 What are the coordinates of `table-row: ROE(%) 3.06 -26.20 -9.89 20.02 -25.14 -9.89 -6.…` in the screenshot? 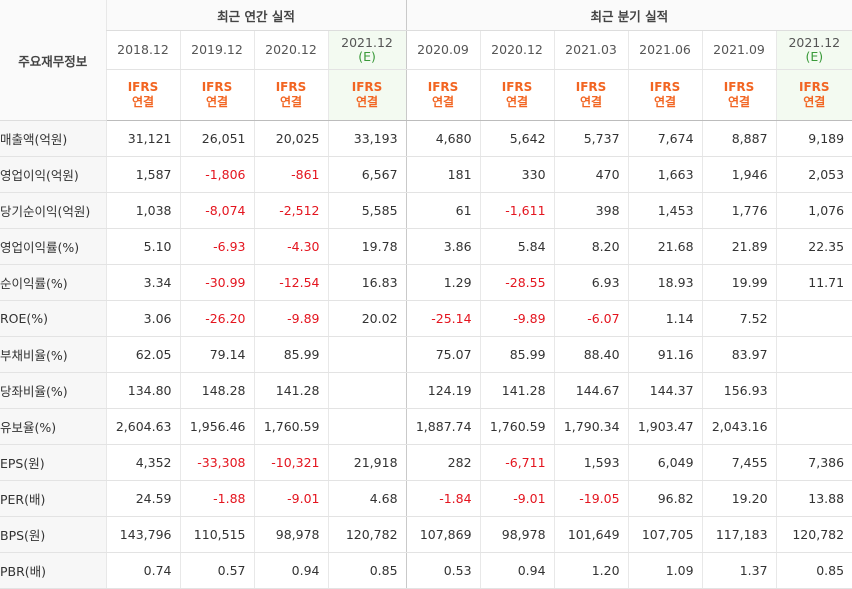 It's located at (426, 318).